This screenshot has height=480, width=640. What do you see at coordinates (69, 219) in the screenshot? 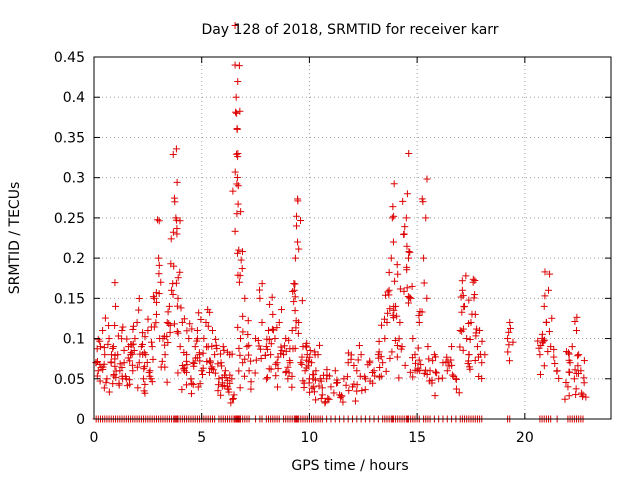
I see `y-tick-label: 0.25` at bounding box center [69, 219].